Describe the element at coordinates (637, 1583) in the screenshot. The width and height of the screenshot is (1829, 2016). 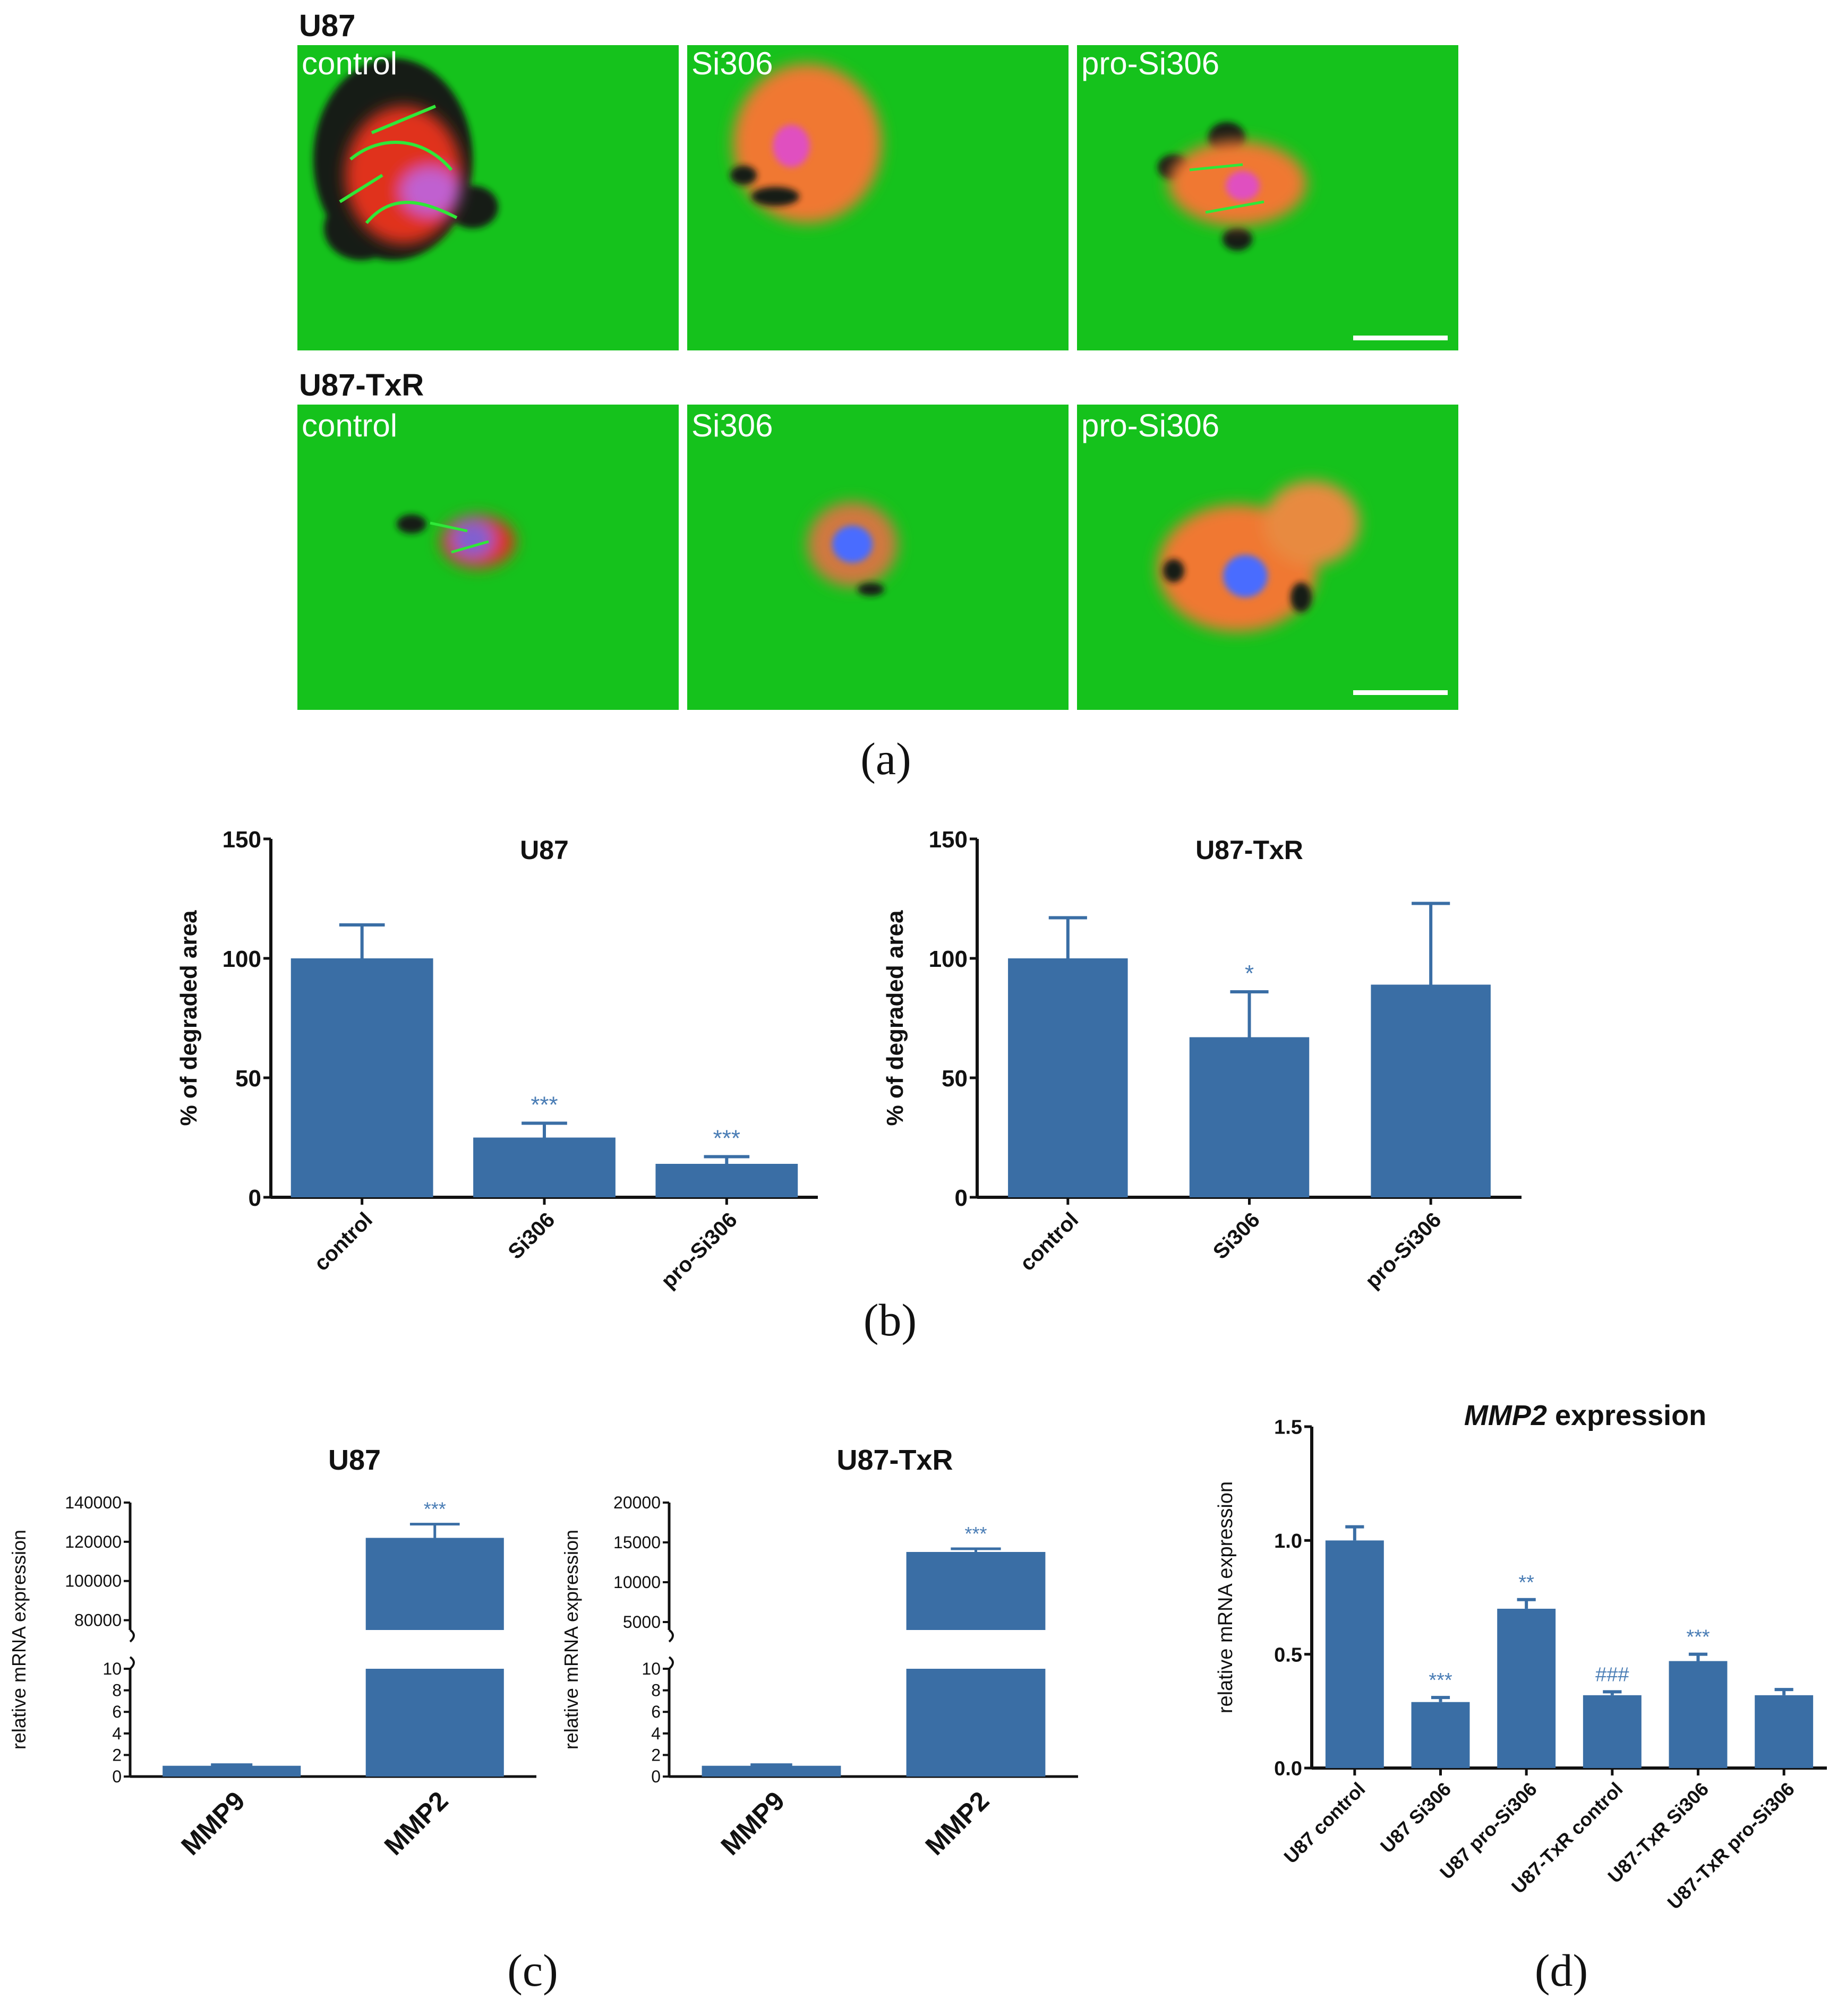
I see `y-tick-label: 10000` at that location.